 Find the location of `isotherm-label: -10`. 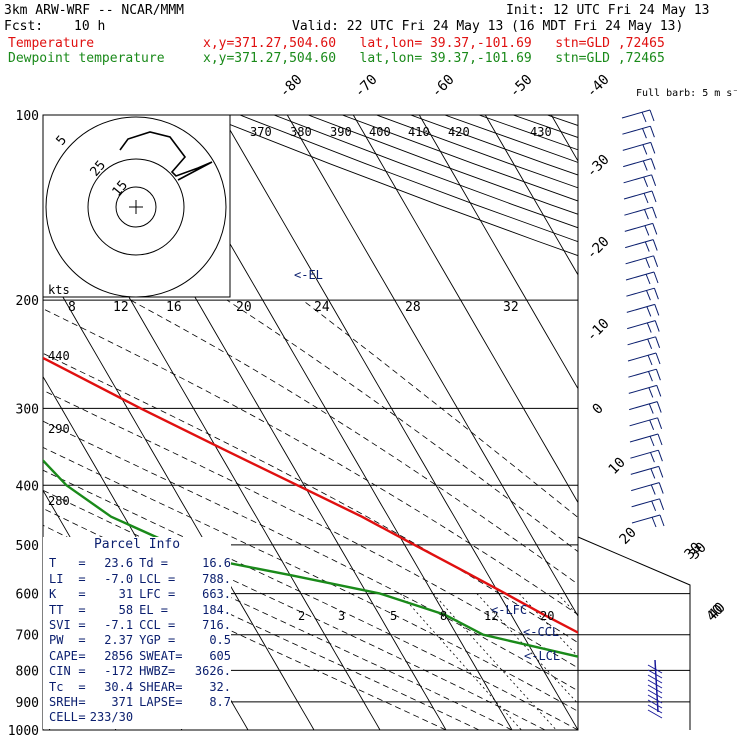

isotherm-label: -10 is located at coordinates (598, 330).